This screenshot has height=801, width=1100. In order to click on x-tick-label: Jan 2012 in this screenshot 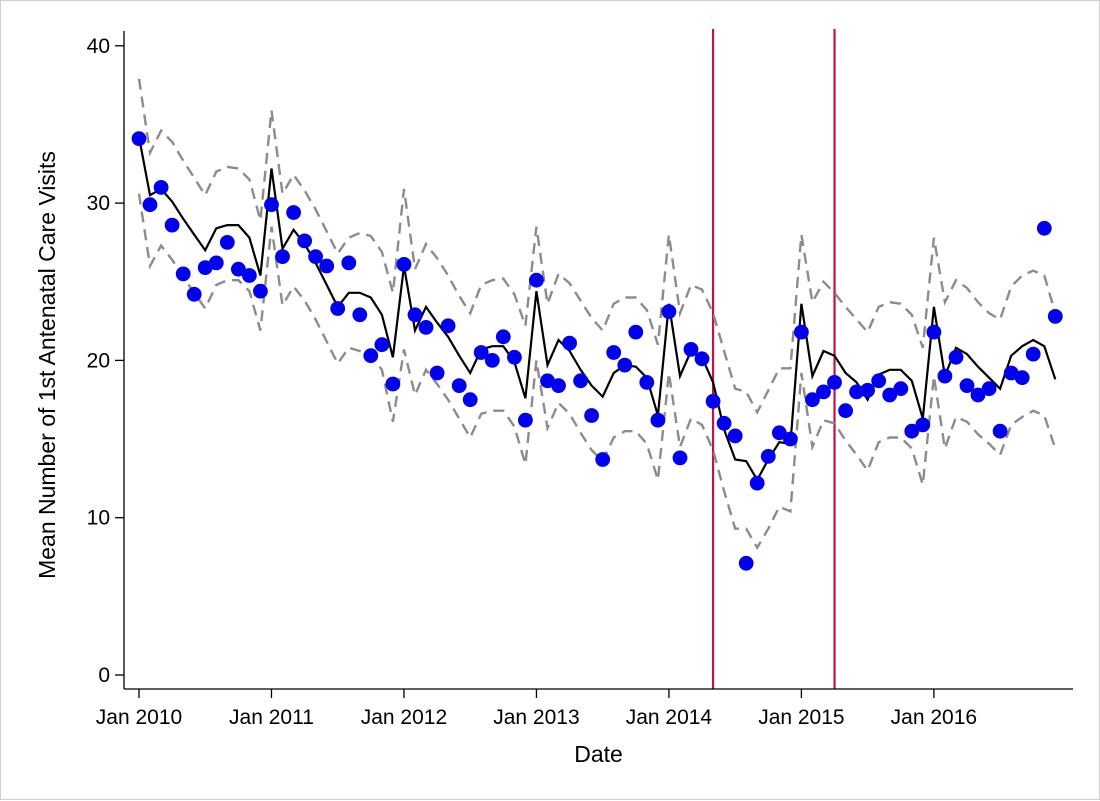, I will do `click(404, 717)`.